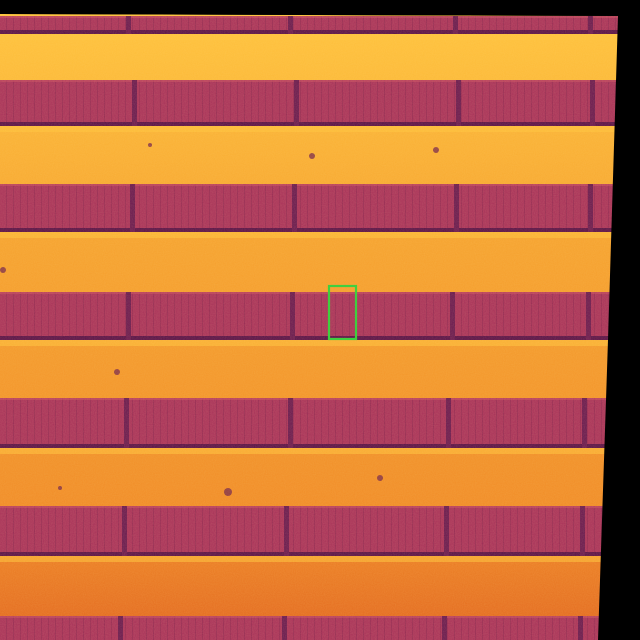  Describe the element at coordinates (619, 320) in the screenshot. I see `right-black-border` at that location.